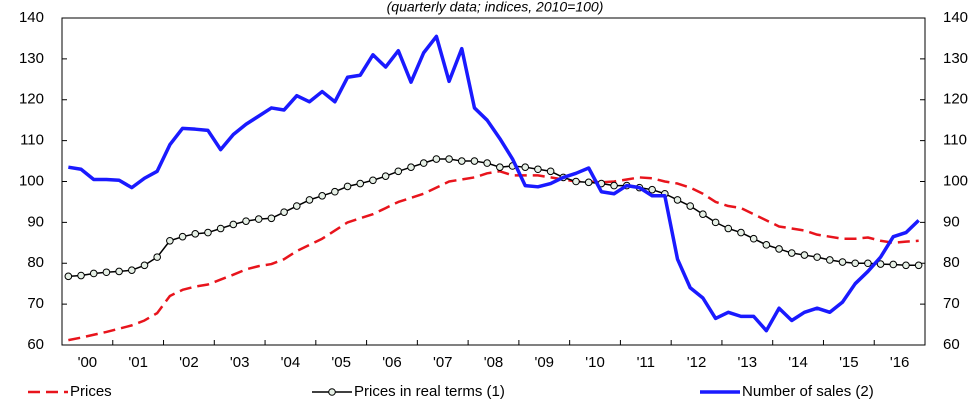  What do you see at coordinates (955, 140) in the screenshot?
I see `y2-tick-label: 110` at bounding box center [955, 140].